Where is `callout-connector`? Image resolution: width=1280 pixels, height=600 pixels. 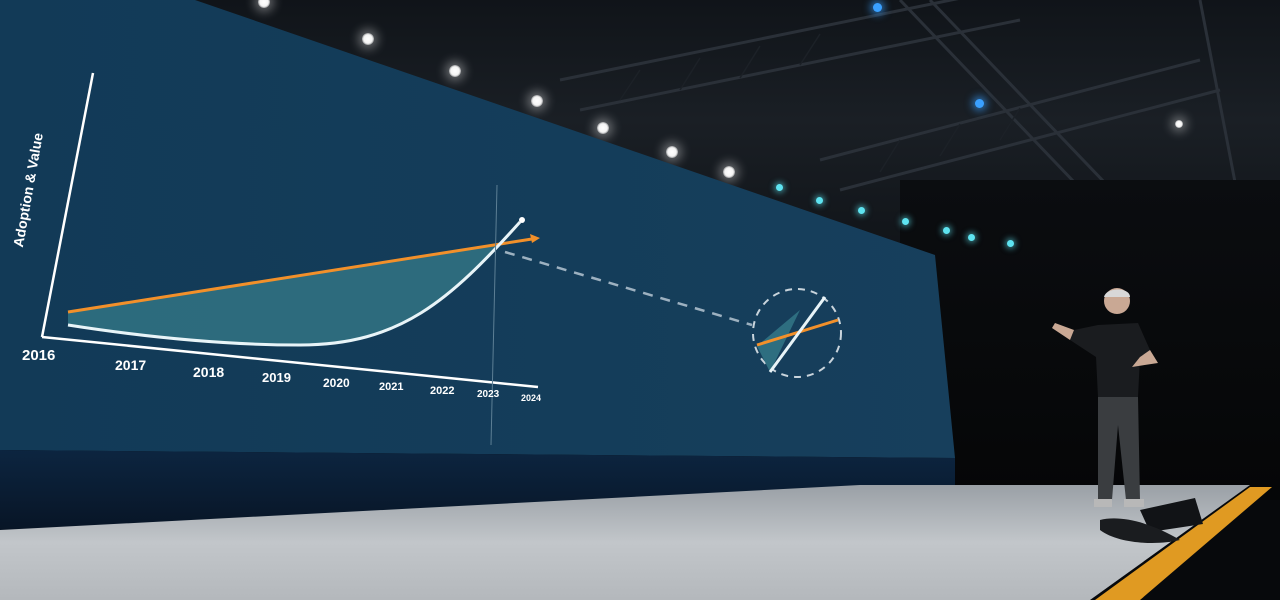
callout-connector is located at coordinates (628, 288).